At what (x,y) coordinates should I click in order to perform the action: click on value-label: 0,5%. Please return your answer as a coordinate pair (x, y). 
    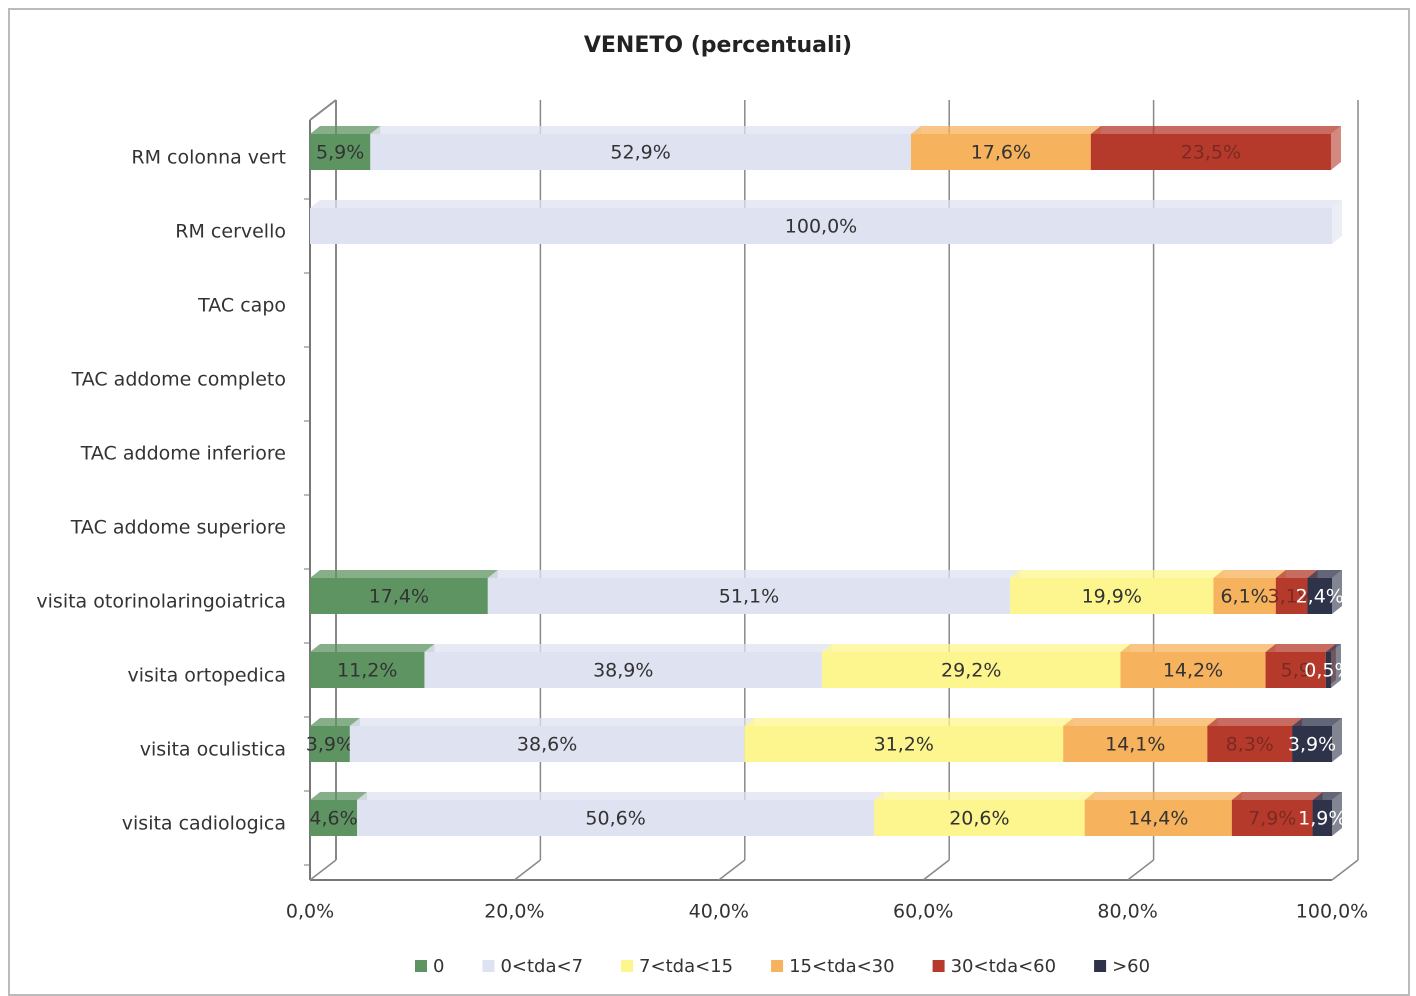
    Looking at the image, I should click on (1328, 671).